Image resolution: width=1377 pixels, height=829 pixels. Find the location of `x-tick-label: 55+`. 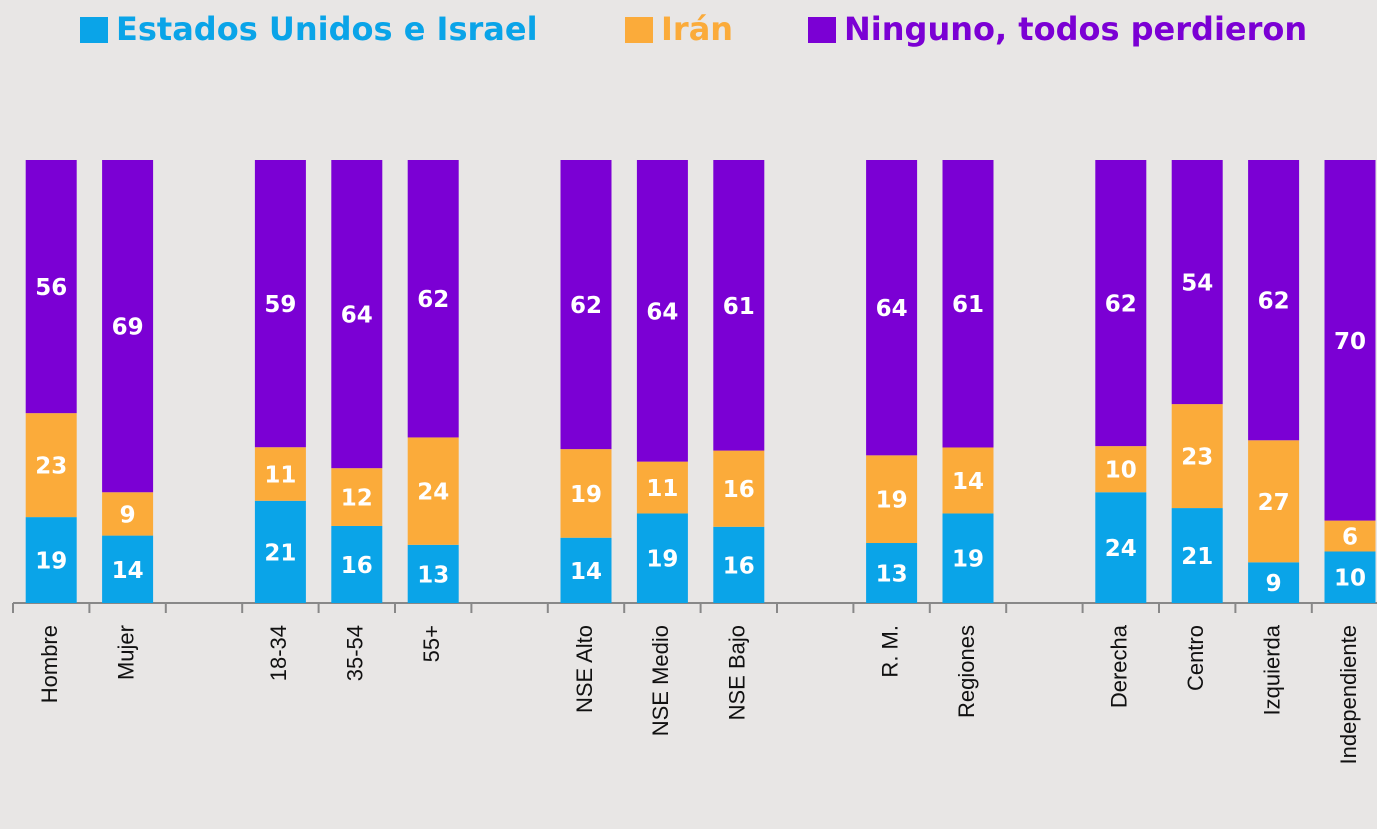

x-tick-label: 55+ is located at coordinates (431, 643).